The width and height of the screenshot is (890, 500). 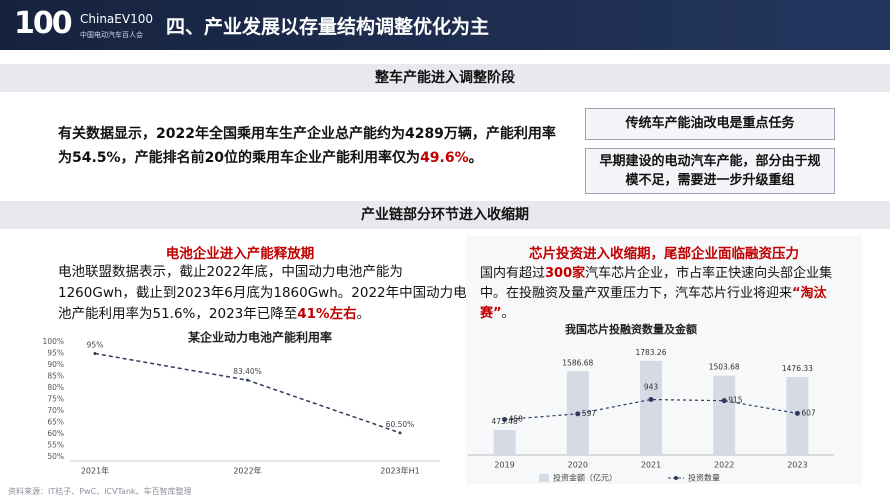 What do you see at coordinates (650, 352) in the screenshot?
I see `value-label: 1783.26` at bounding box center [650, 352].